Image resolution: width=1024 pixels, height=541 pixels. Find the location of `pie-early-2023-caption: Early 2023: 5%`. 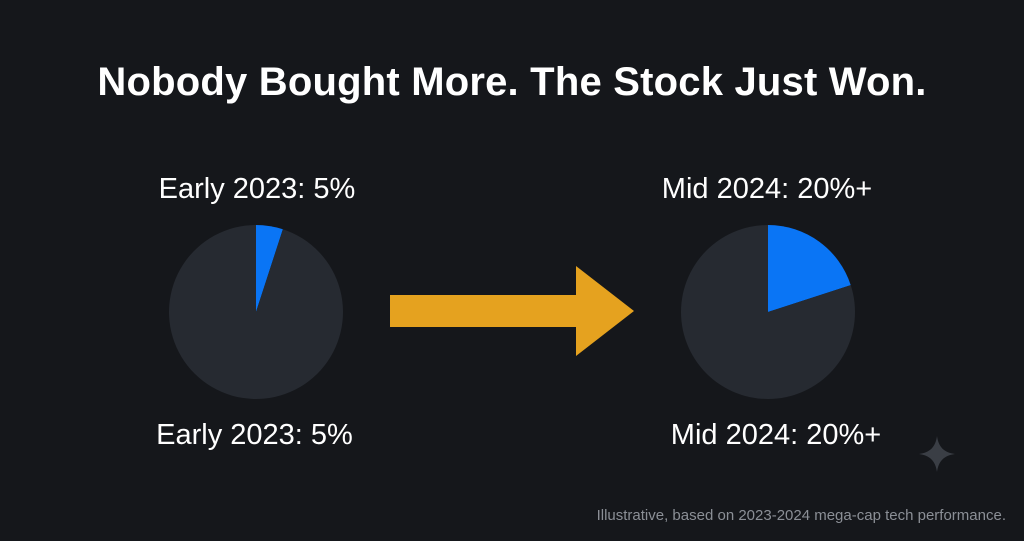

pie-early-2023-caption: Early 2023: 5% is located at coordinates (254, 435).